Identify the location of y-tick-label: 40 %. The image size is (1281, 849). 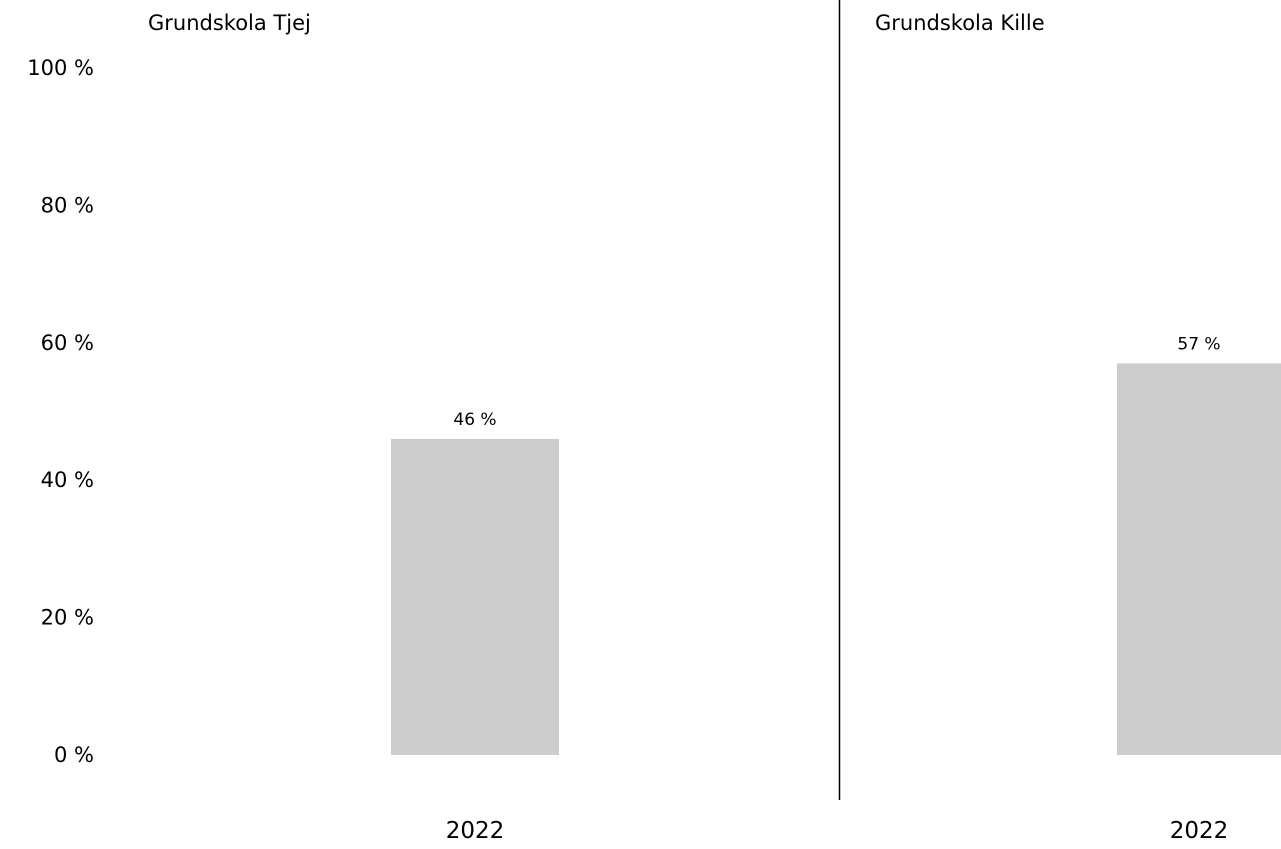
(67, 480).